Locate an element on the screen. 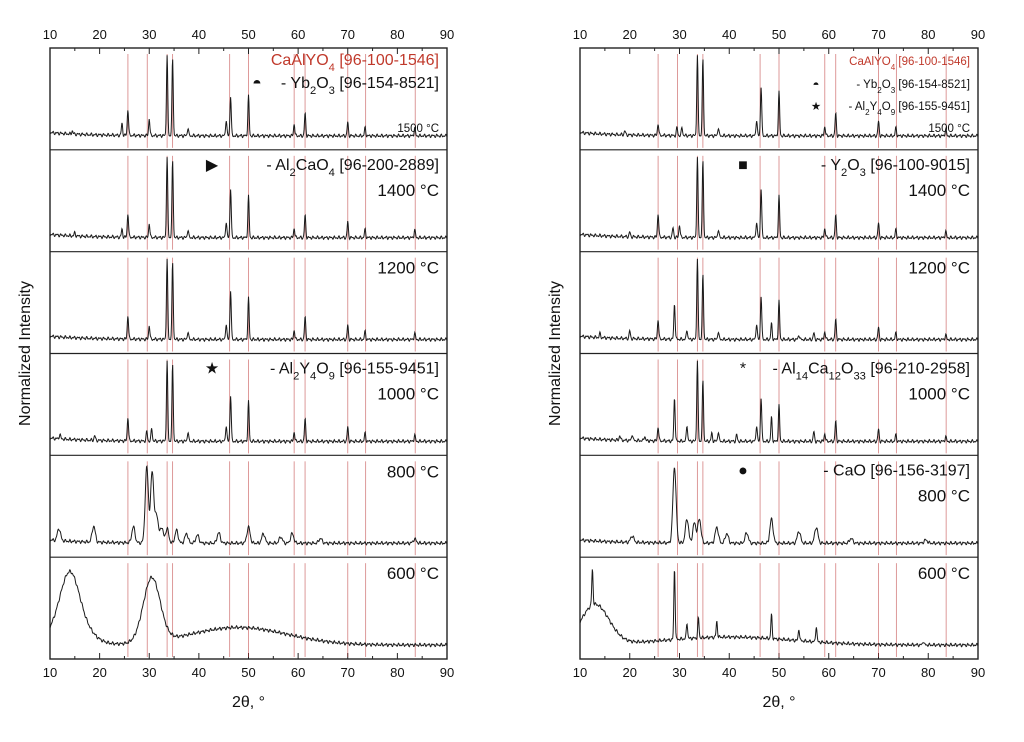  legend-symbol: ● is located at coordinates (743, 470).